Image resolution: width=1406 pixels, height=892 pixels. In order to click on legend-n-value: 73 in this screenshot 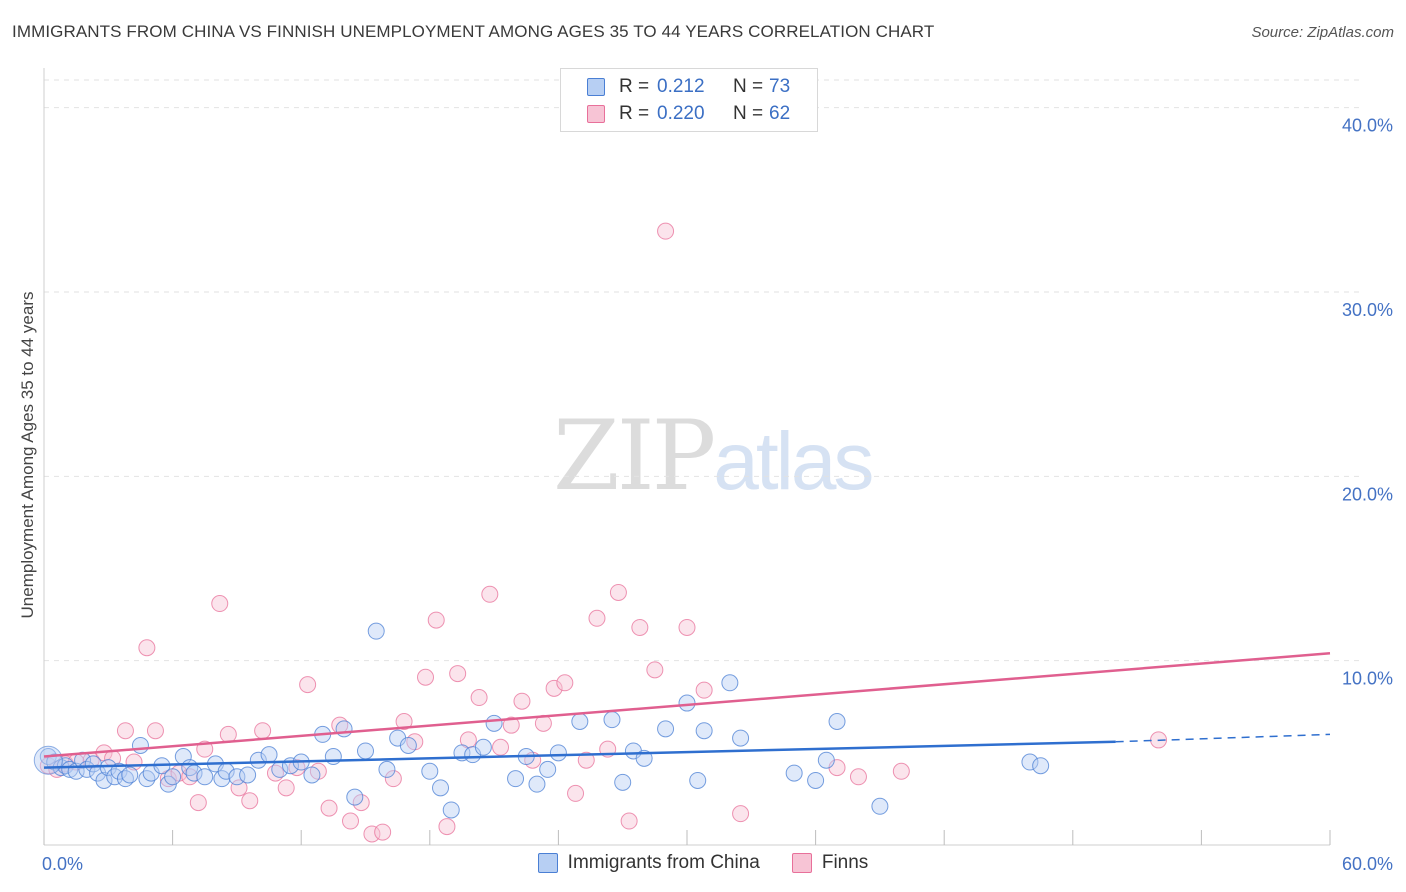, I will do `click(780, 86)`.